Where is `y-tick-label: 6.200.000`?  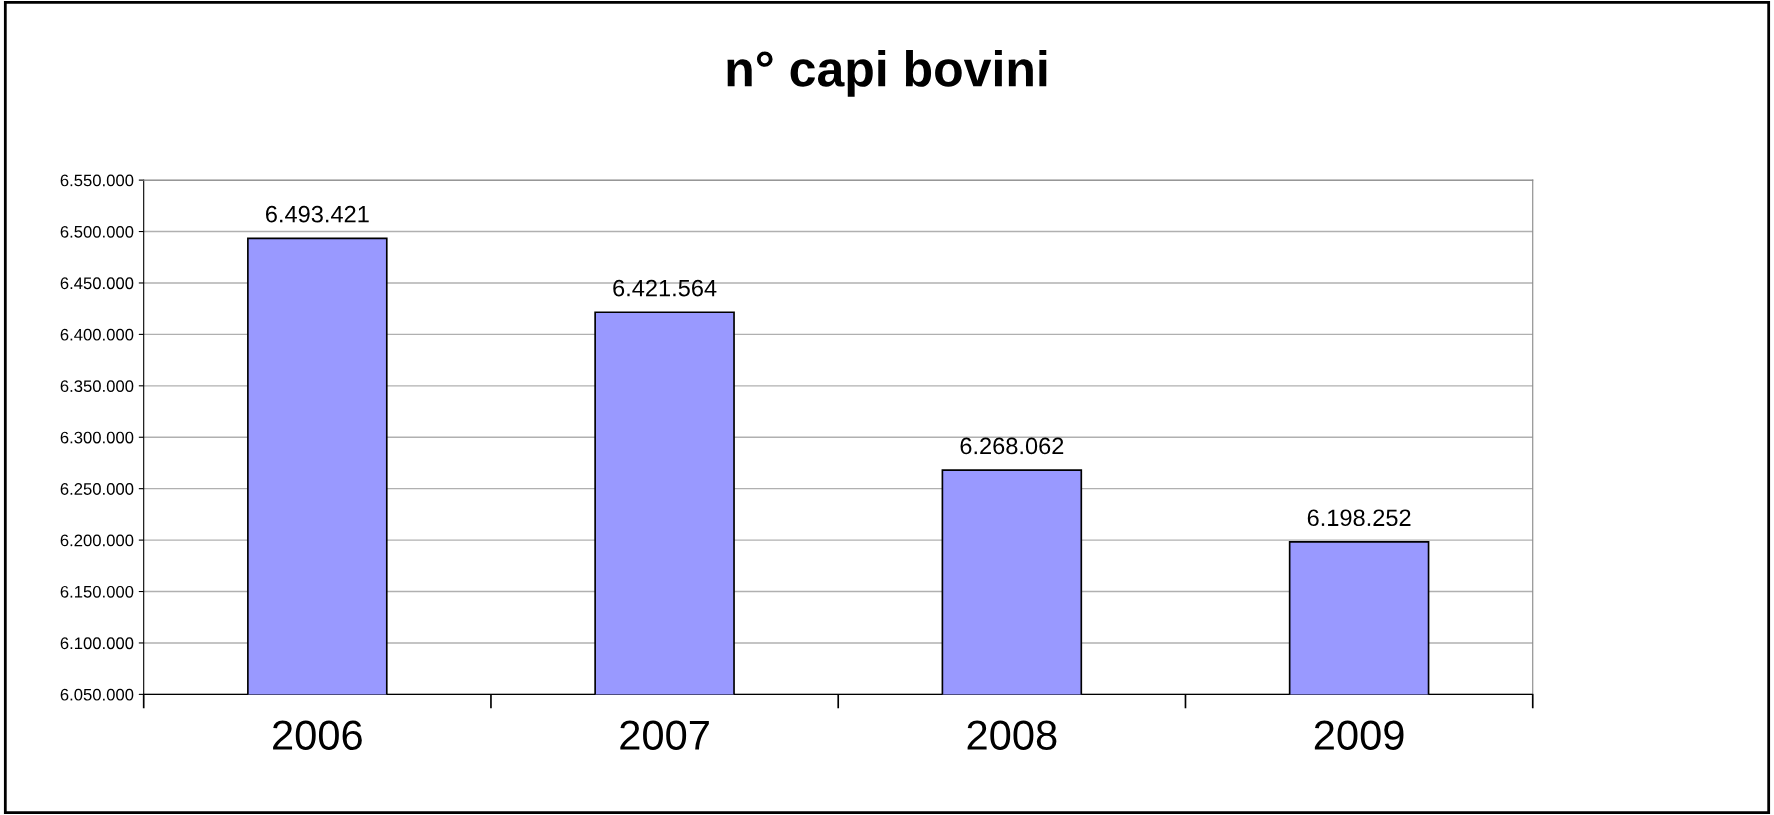 y-tick-label: 6.200.000 is located at coordinates (97, 540).